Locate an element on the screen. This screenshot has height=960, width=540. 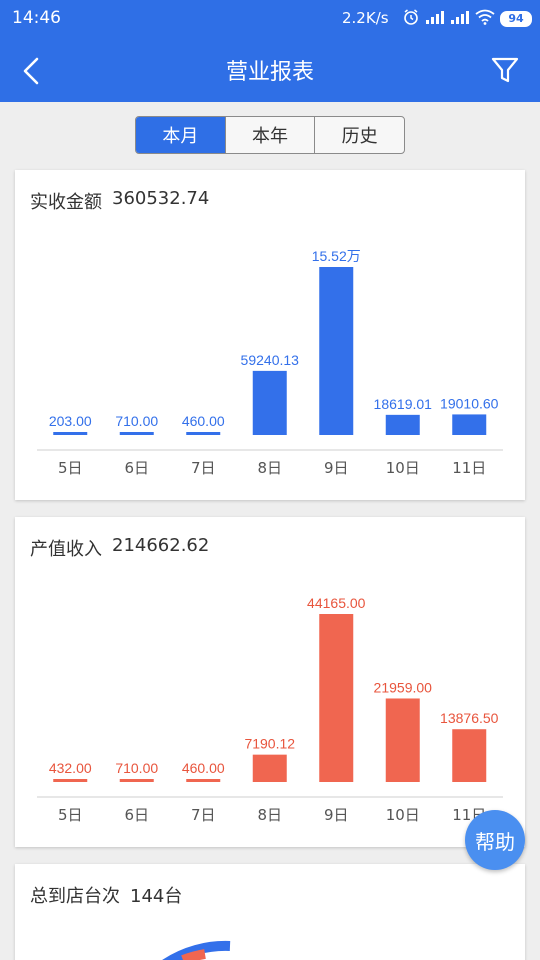
back-button is located at coordinates (31, 71).